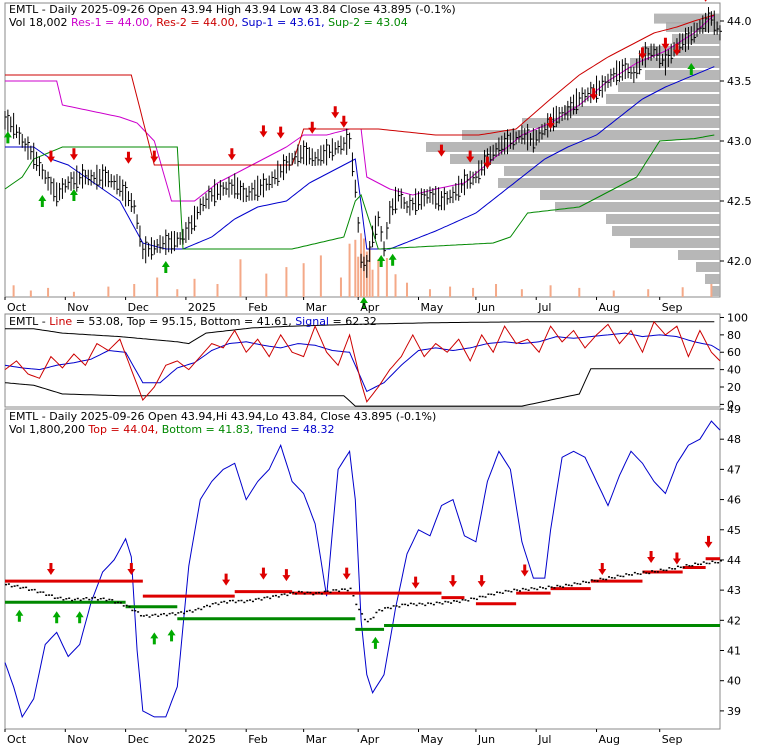  What do you see at coordinates (316, 739) in the screenshot?
I see `trend-xtick-label: Mar` at bounding box center [316, 739].